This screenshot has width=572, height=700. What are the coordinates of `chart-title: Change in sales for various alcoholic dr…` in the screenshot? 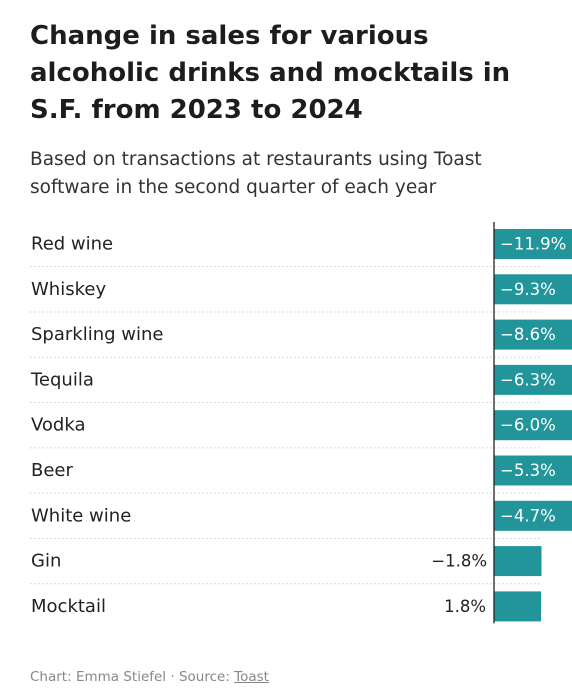 It's located at (270, 73).